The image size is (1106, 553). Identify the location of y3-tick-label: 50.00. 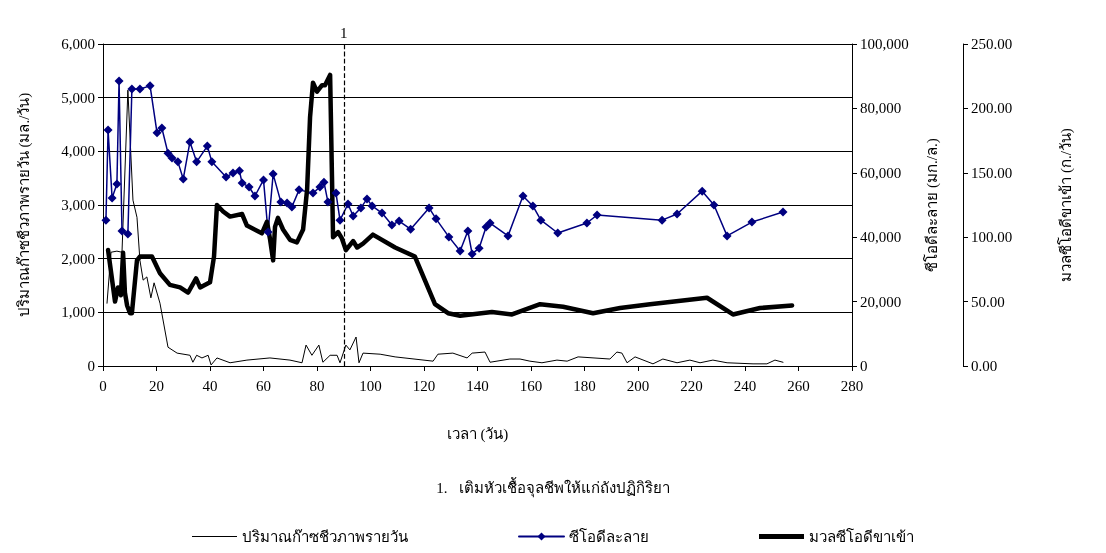
(988, 301).